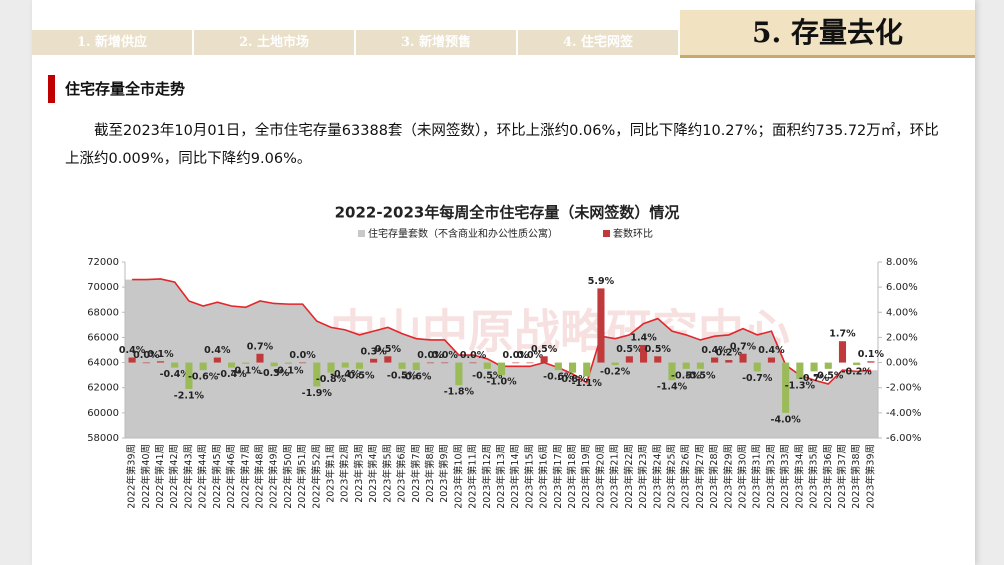 Image resolution: width=1004 pixels, height=565 pixels. I want to click on data-label: 0.3%, so click(373, 351).